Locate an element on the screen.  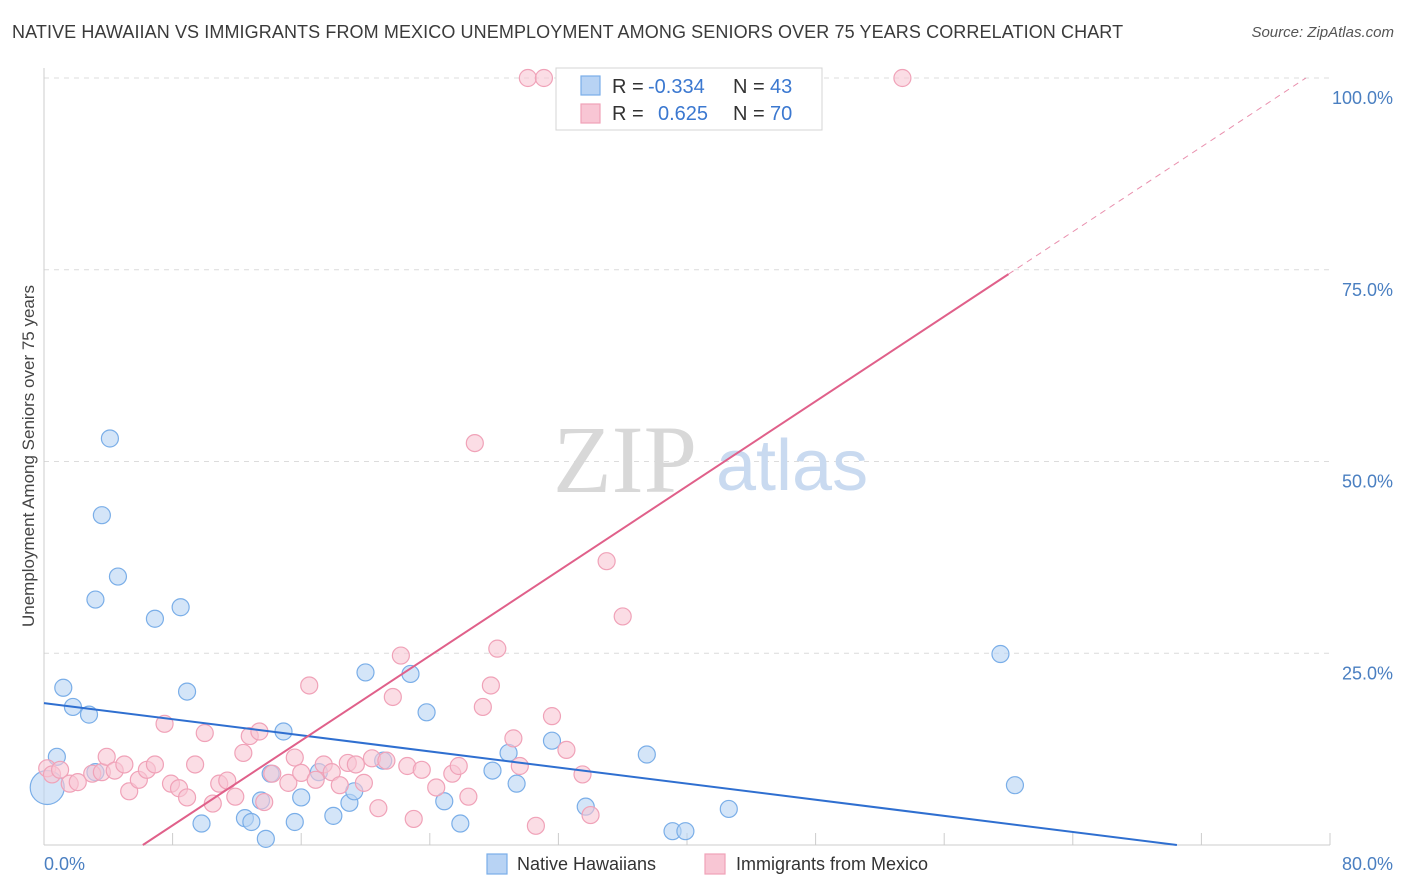
x-tick-labels: 0.0% 80.0% is located at coordinates (718, 864).